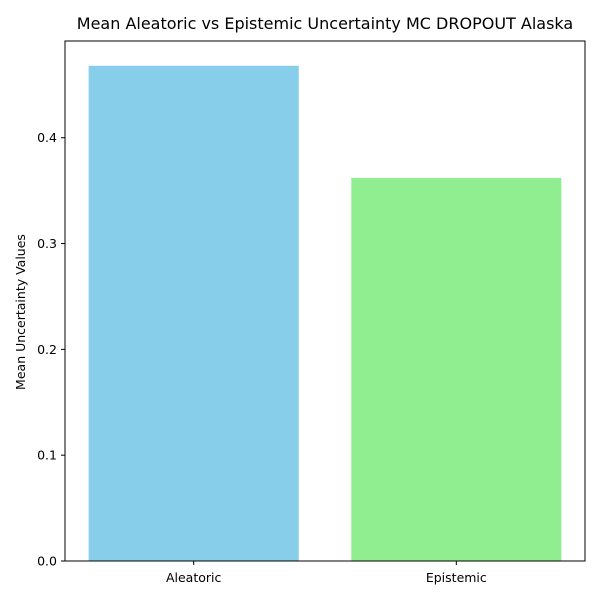  Describe the element at coordinates (47, 561) in the screenshot. I see `y-tick-label: 0.0` at that location.